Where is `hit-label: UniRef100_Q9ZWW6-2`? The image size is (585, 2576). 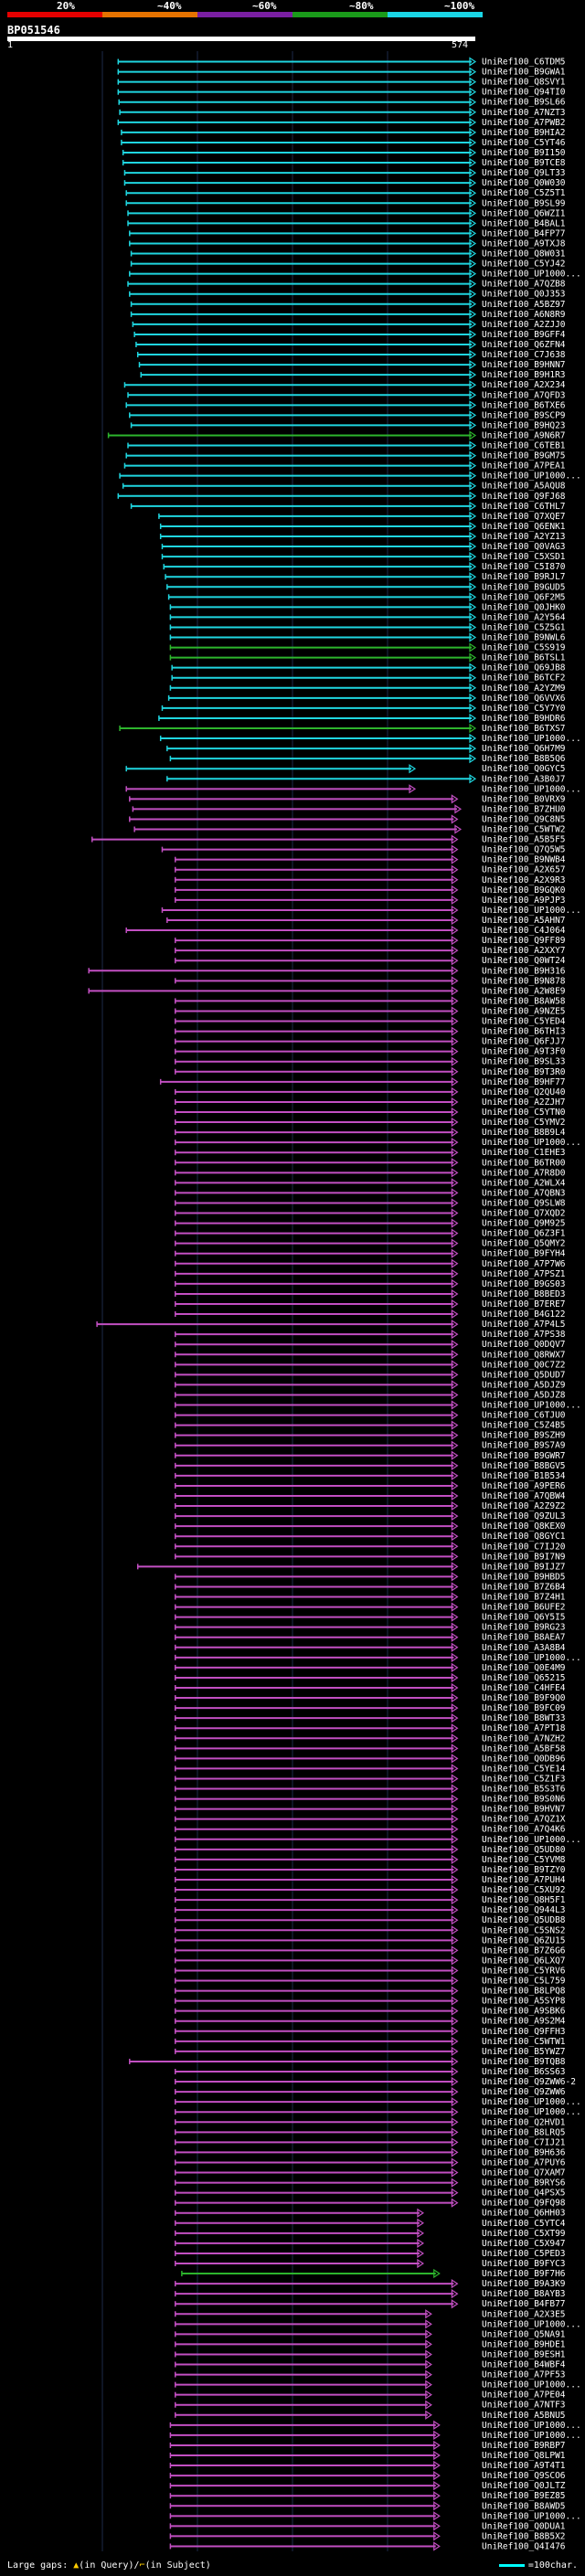
hit-label: UniRef100_Q9ZWW6-2 is located at coordinates (529, 2082).